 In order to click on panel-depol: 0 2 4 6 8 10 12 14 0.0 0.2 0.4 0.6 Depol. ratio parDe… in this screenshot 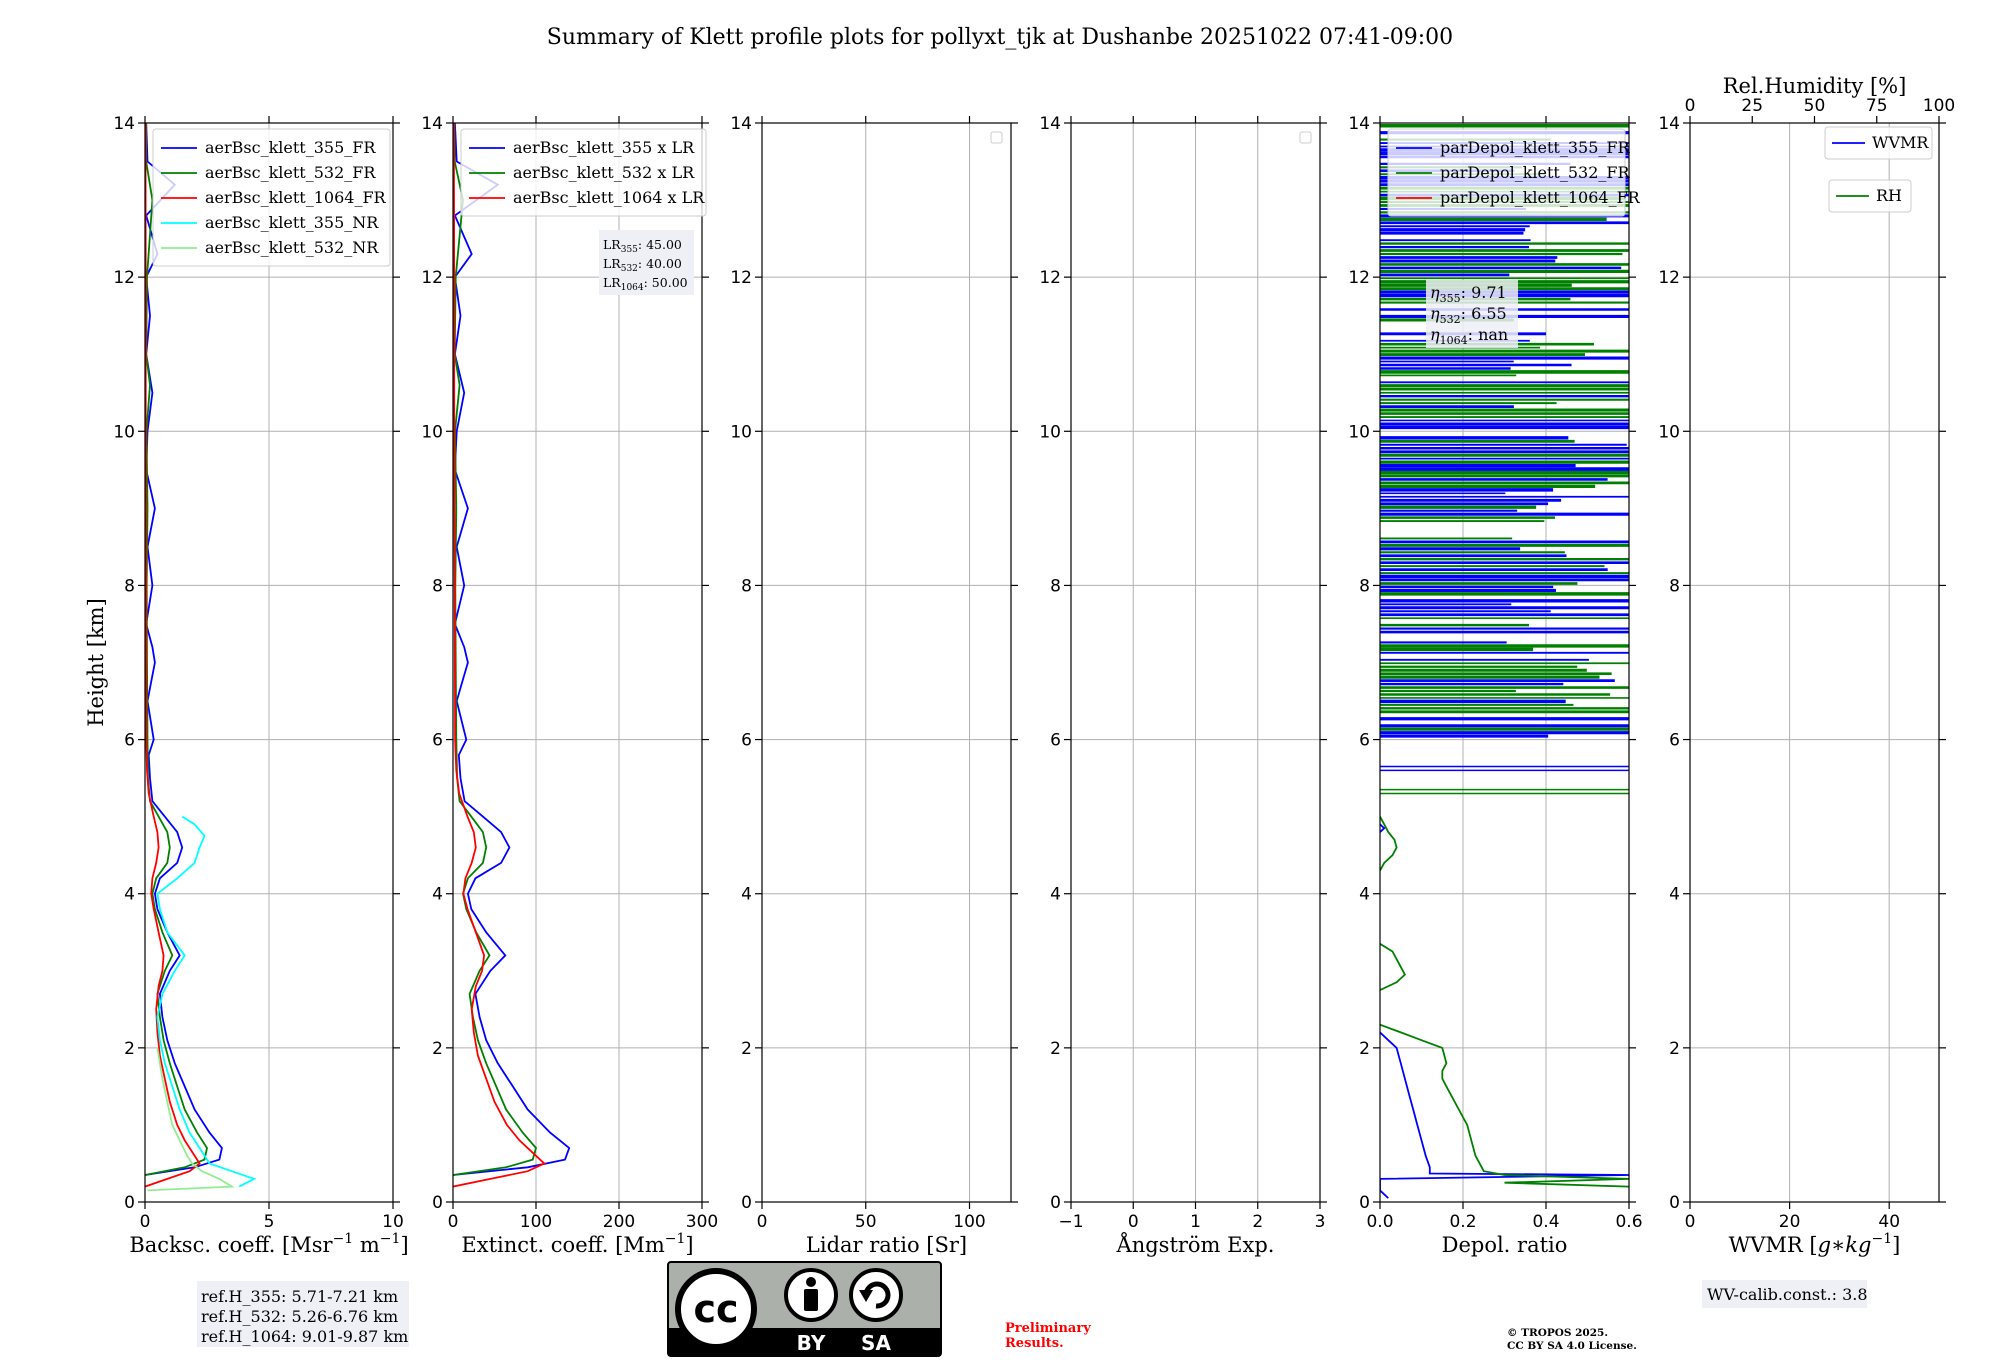, I will do `click(1495, 685)`.